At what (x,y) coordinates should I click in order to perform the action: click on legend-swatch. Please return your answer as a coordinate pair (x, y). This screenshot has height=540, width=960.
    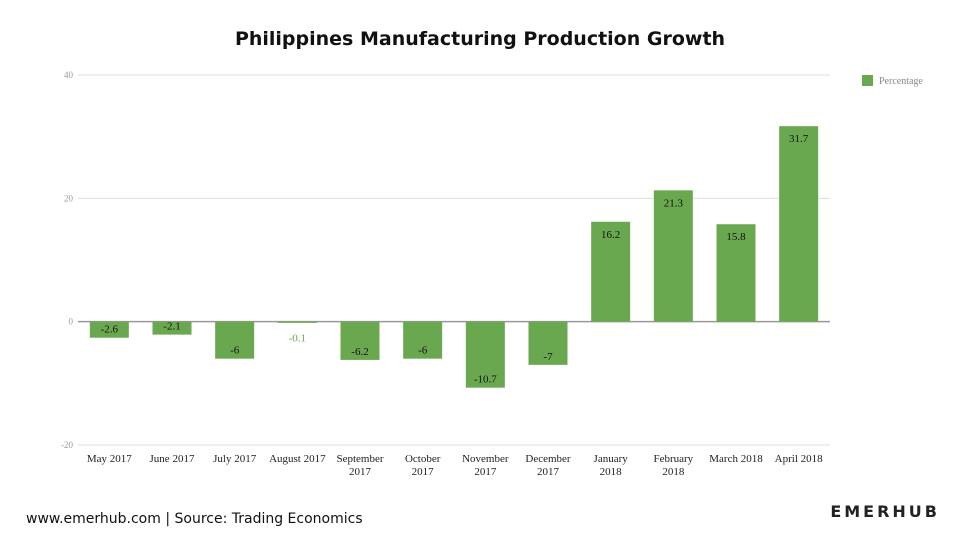
    Looking at the image, I should click on (867, 80).